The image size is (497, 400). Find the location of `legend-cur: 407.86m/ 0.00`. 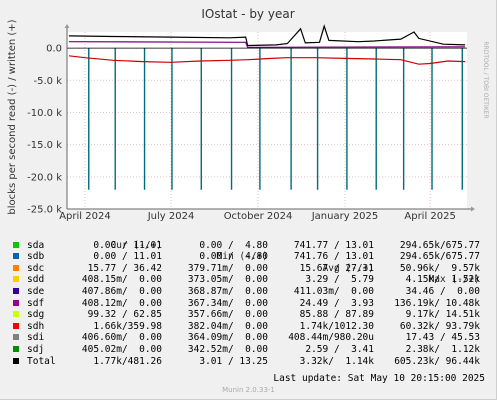

legend-cur: 407.86m/ 0.00 is located at coordinates (121, 291).